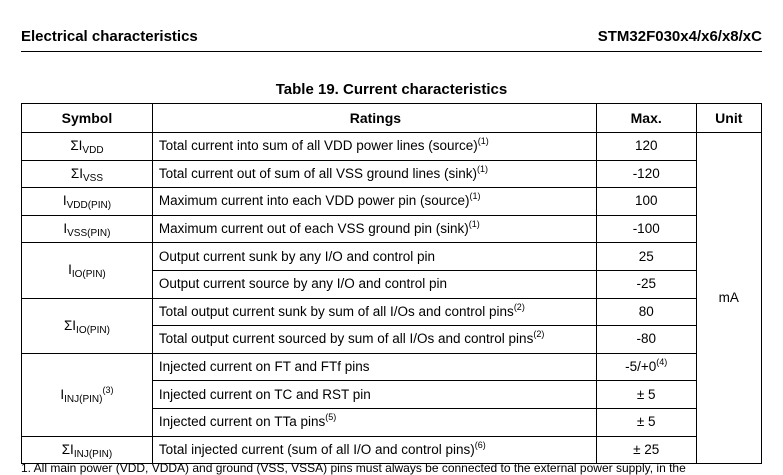 The image size is (783, 475). What do you see at coordinates (87, 270) in the screenshot?
I see `symbol-cell: IIO(PIN)` at bounding box center [87, 270].